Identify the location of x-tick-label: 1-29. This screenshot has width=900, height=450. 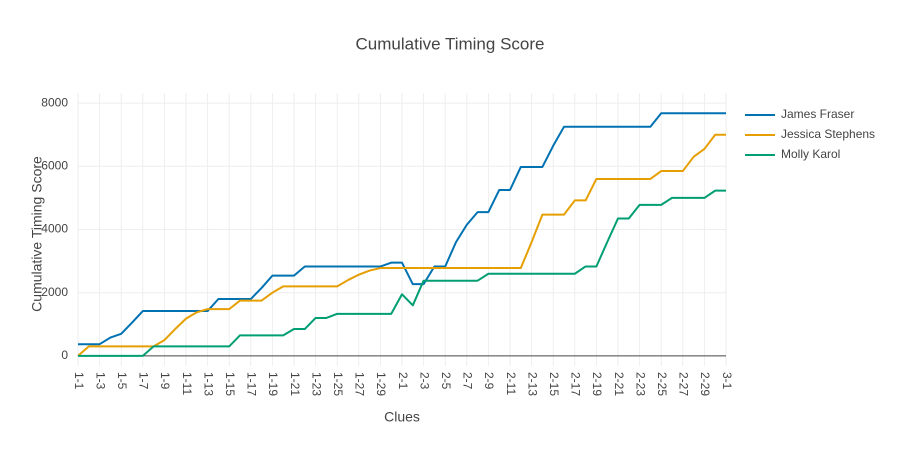
(381, 384).